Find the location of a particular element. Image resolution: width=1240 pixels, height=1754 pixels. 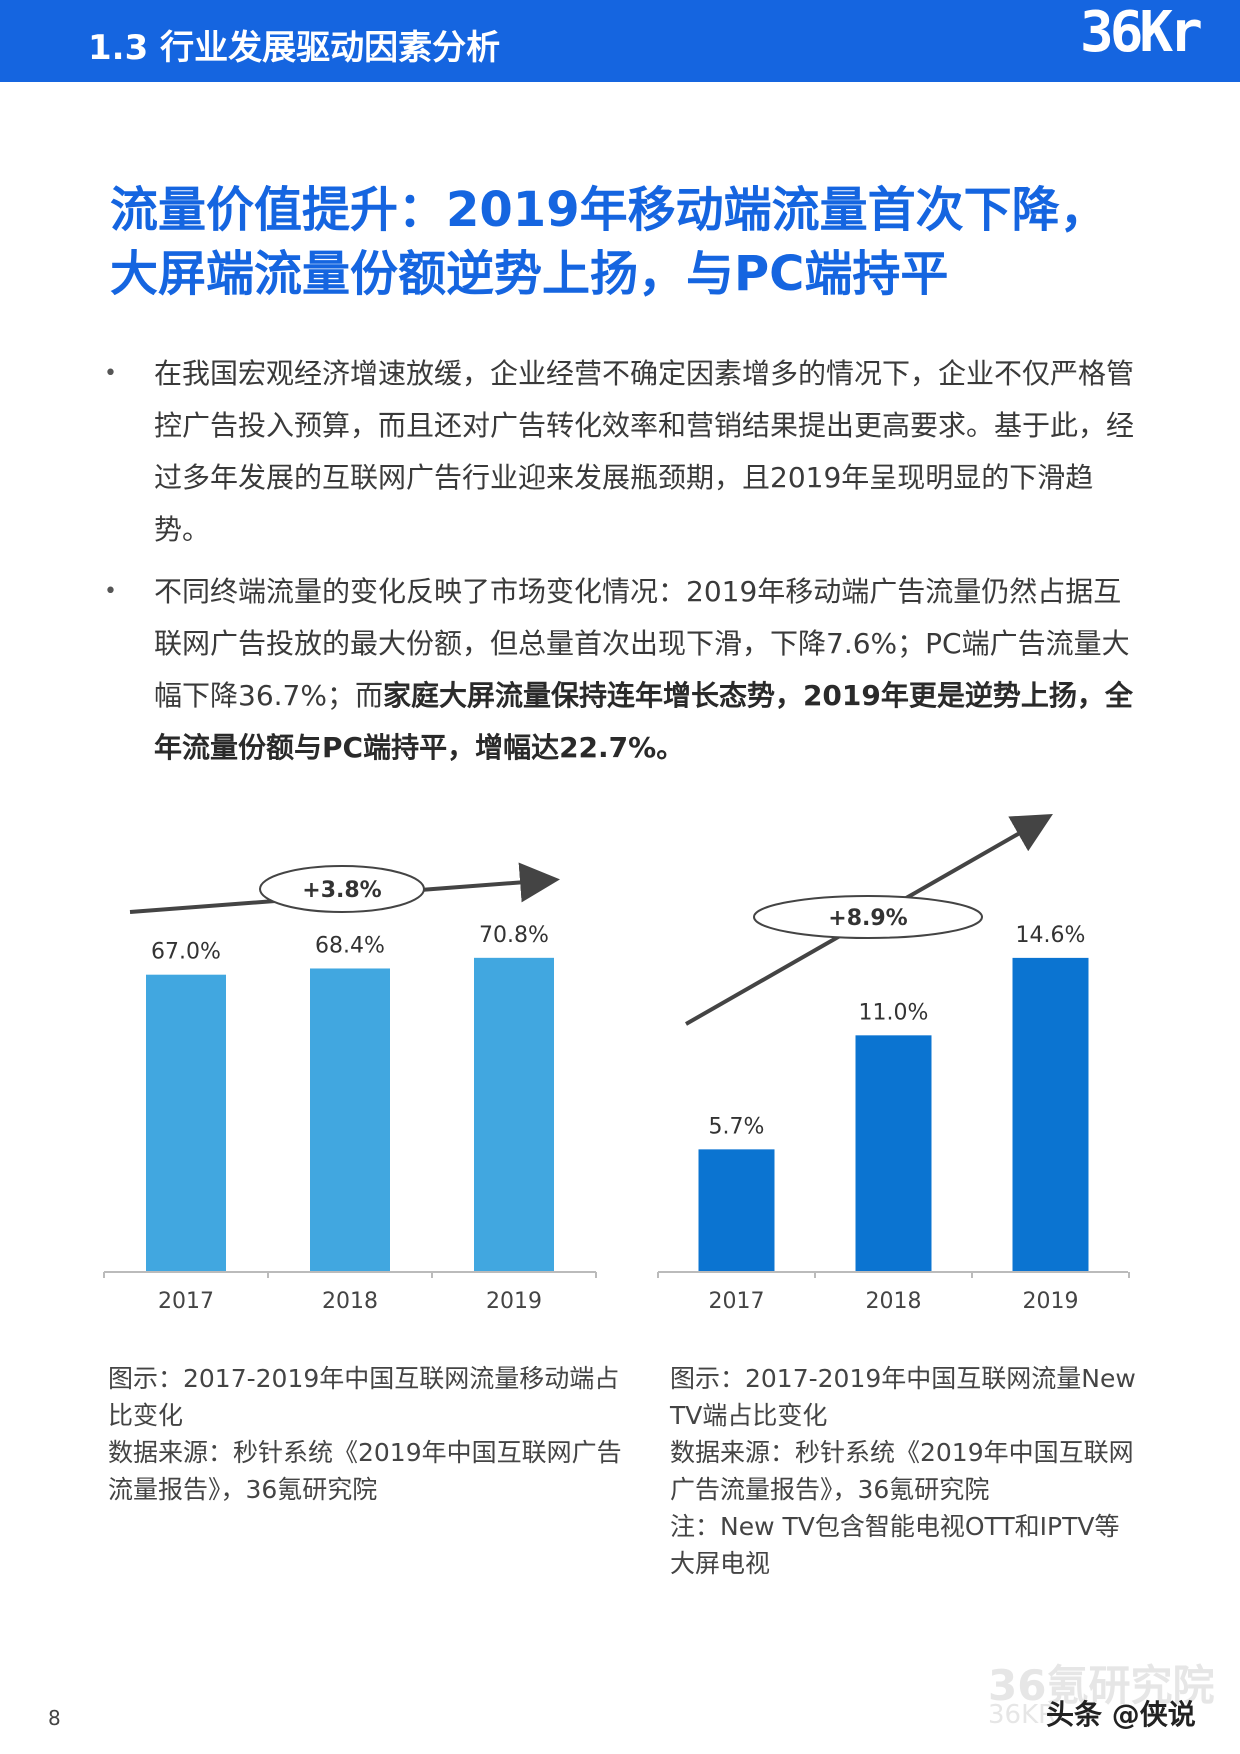

data-label: 67.0% is located at coordinates (186, 952).